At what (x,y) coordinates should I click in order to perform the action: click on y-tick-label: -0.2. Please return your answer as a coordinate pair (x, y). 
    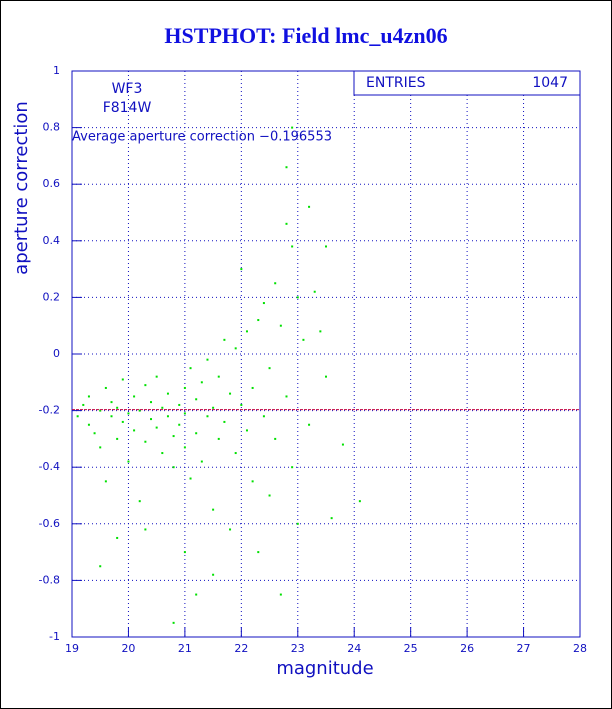
    Looking at the image, I should click on (49, 410).